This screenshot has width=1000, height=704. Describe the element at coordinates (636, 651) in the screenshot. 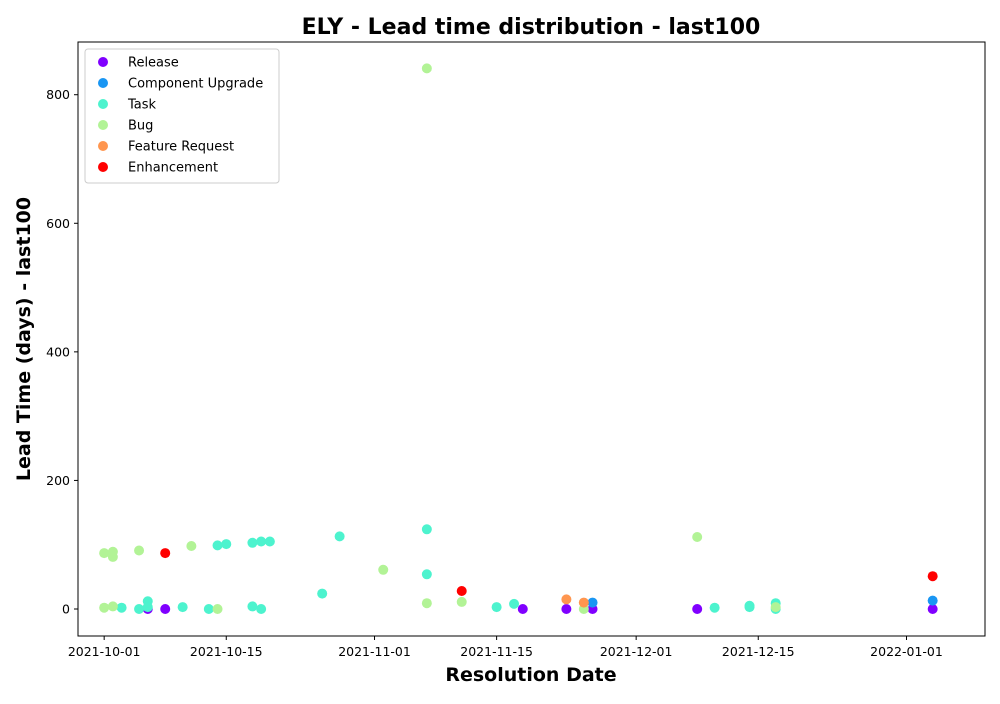

I see `x-tick-label: 2021-12-01` at that location.